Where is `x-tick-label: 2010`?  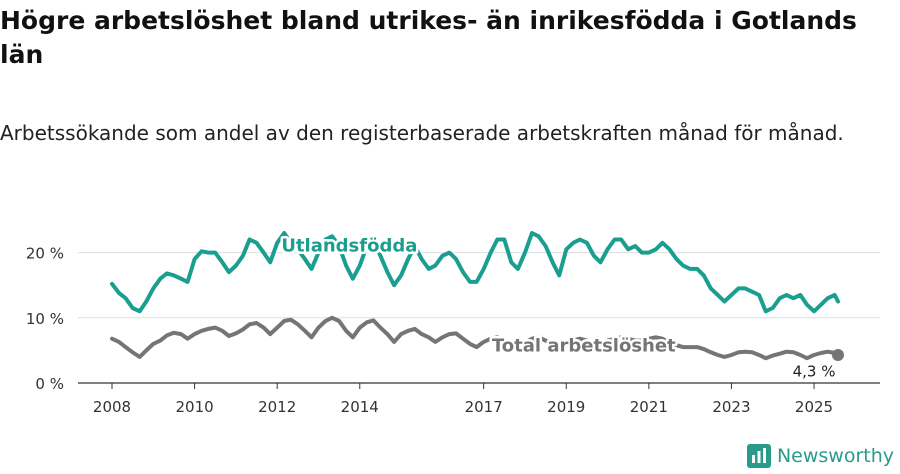
x-tick-label: 2010 is located at coordinates (194, 407).